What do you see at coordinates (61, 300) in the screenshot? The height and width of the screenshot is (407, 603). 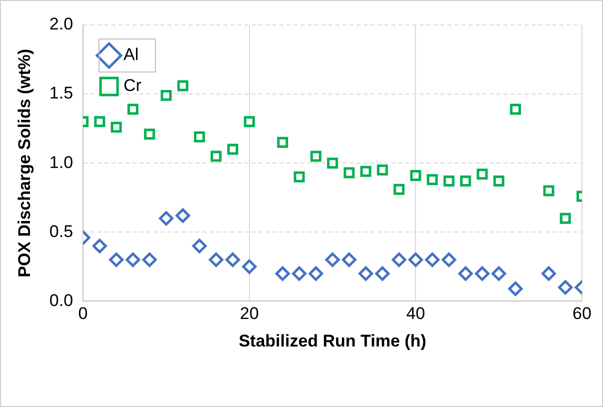 I see `y-tick-label: 0.0` at bounding box center [61, 300].